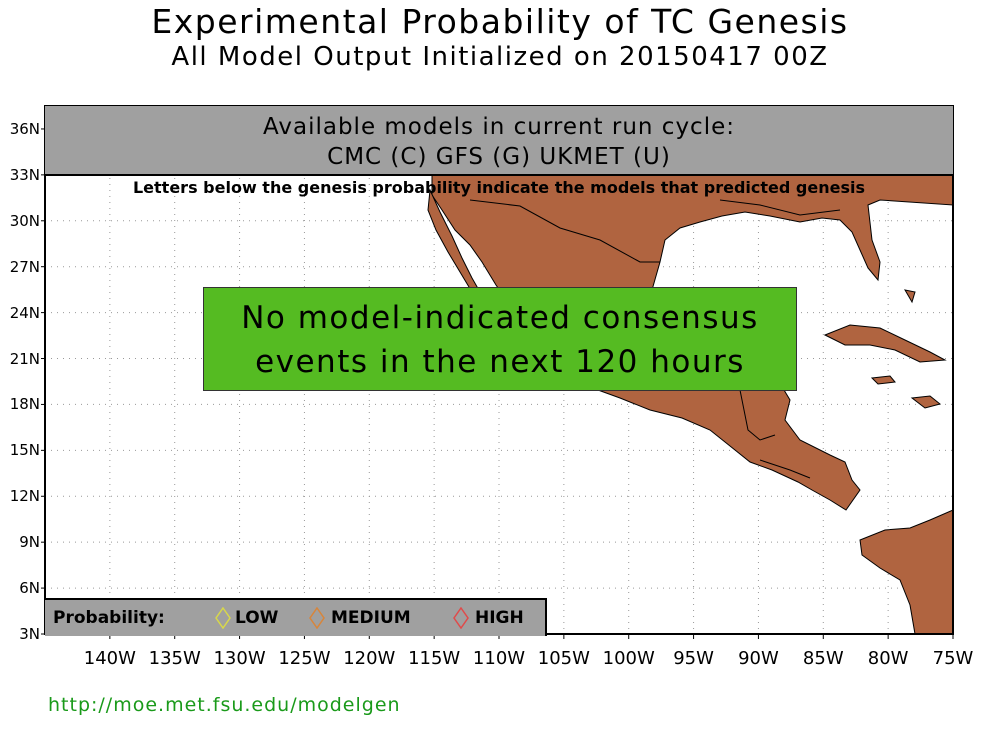 This screenshot has width=1000, height=750. I want to click on lat-label: 21N, so click(24, 358).